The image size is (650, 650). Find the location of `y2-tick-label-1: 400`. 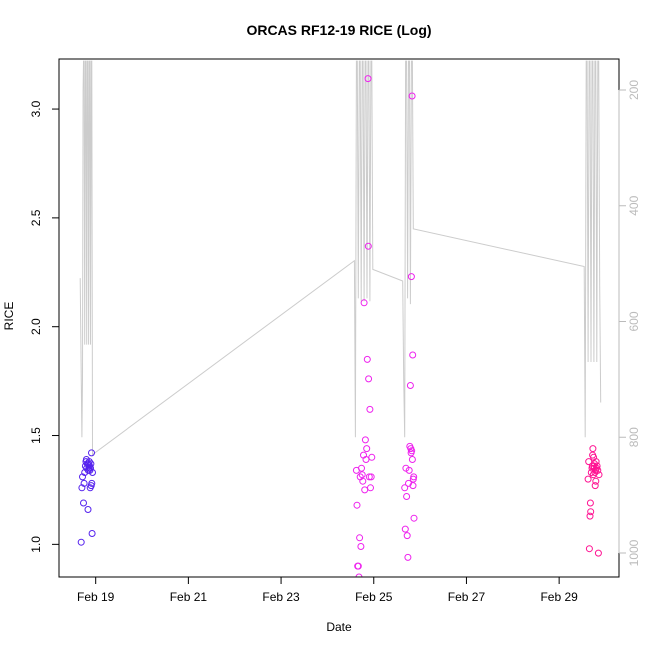

y2-tick-label-1: 400 is located at coordinates (634, 205).